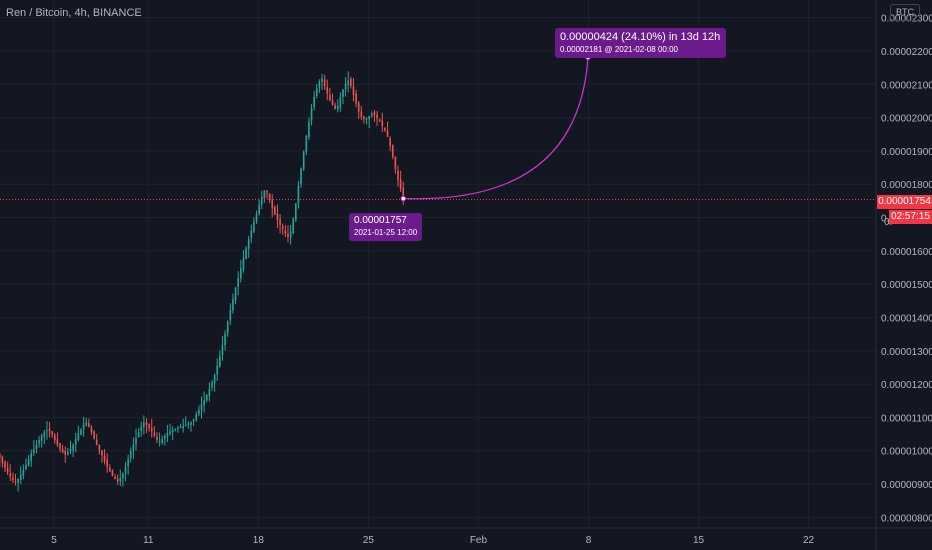  Describe the element at coordinates (906, 152) in the screenshot. I see `y-tick-label: 0.00001900` at that location.